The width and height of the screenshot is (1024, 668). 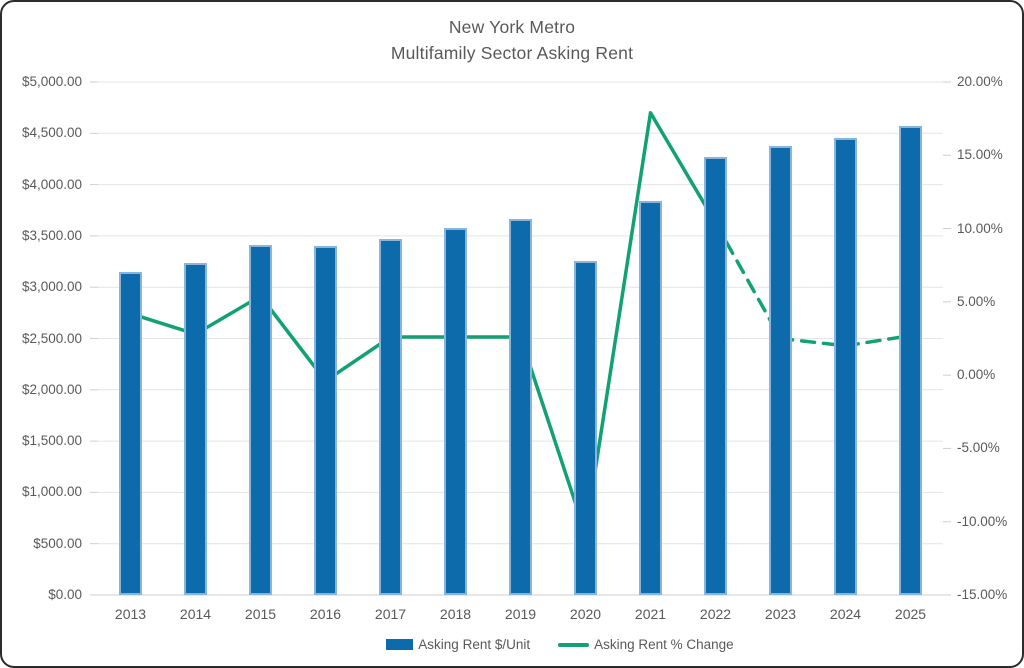 I want to click on left-axis-label: $5,000.00, so click(x=51, y=81).